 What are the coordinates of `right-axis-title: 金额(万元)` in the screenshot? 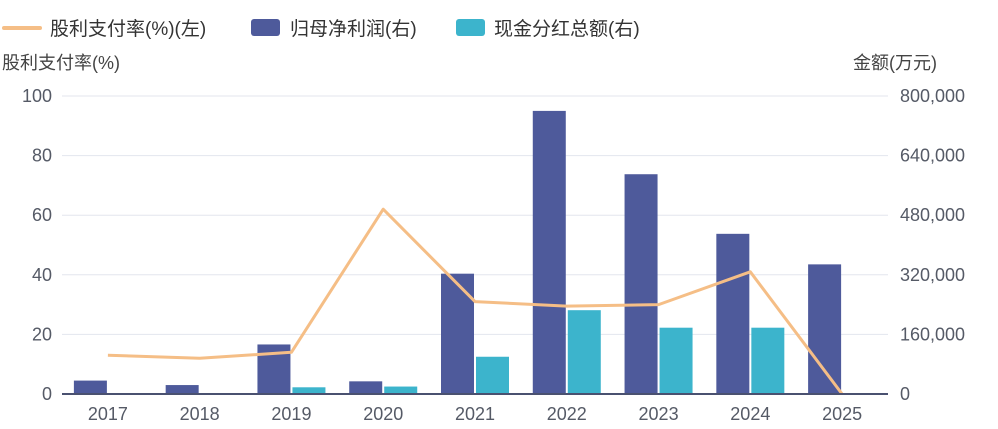 It's located at (895, 63).